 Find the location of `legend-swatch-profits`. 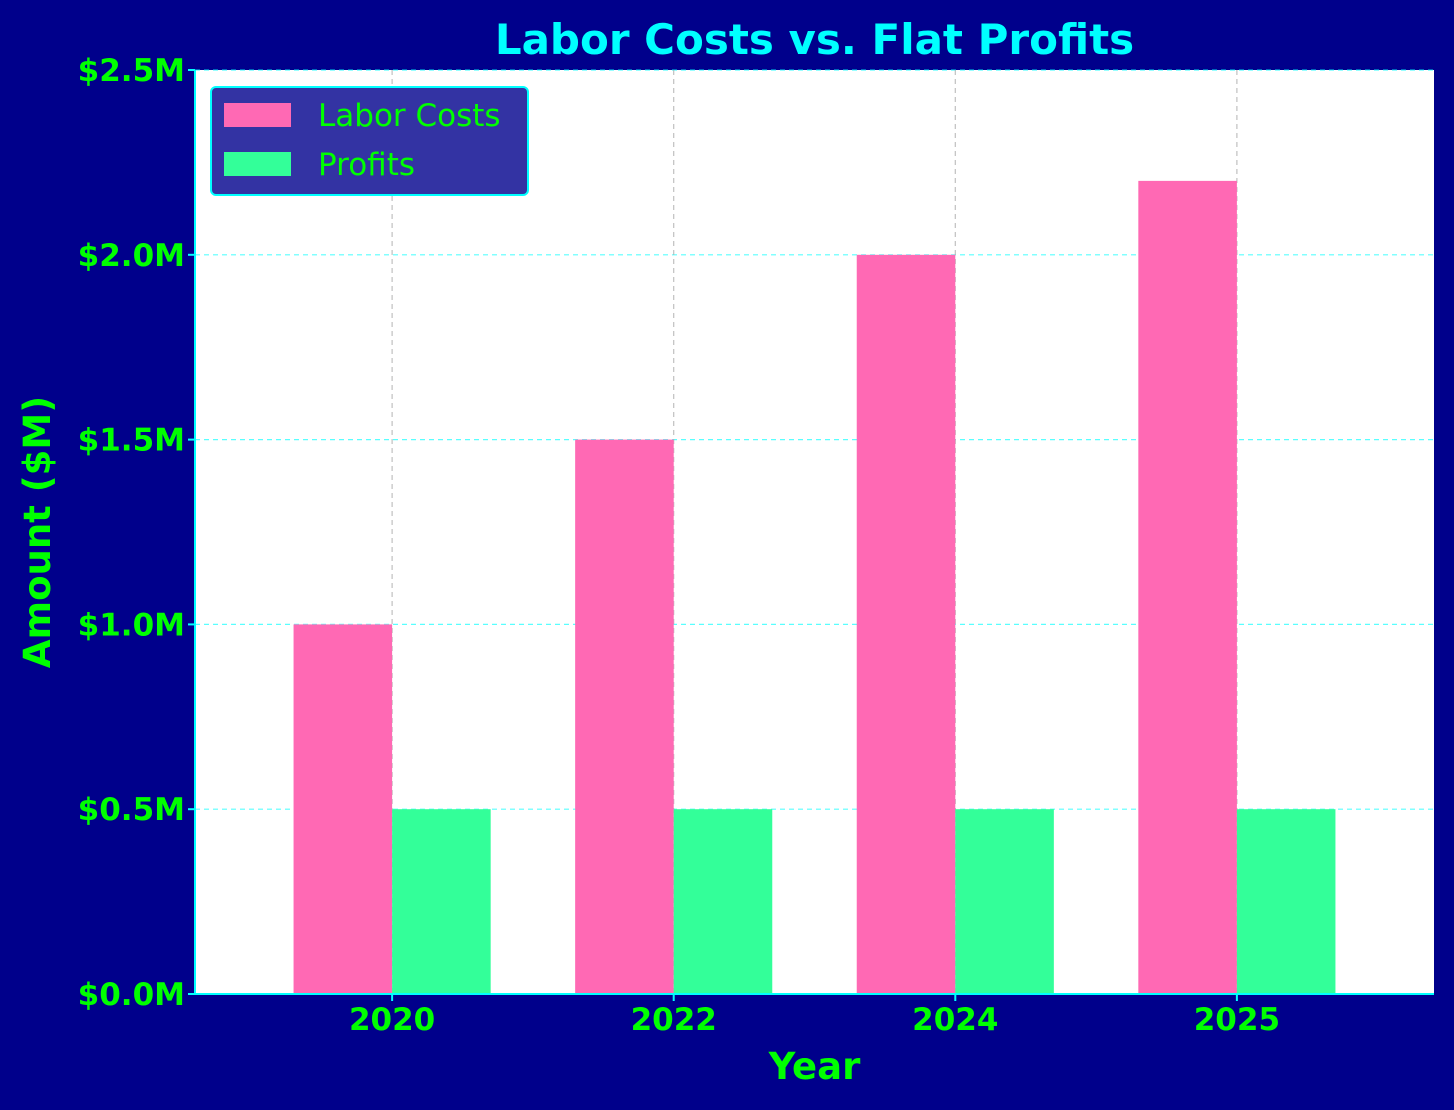

legend-swatch-profits is located at coordinates (257, 164).